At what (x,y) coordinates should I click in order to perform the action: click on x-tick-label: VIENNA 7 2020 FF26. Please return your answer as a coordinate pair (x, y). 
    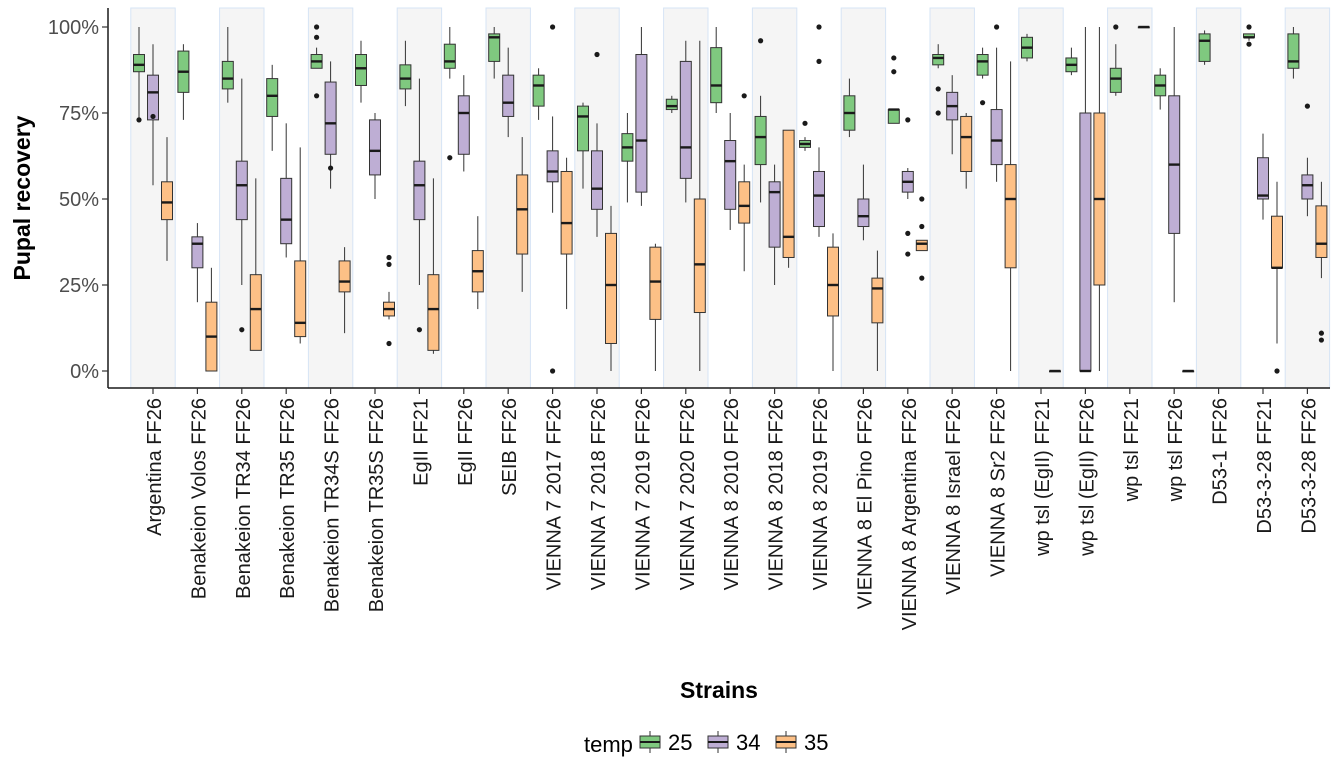
    Looking at the image, I should click on (688, 494).